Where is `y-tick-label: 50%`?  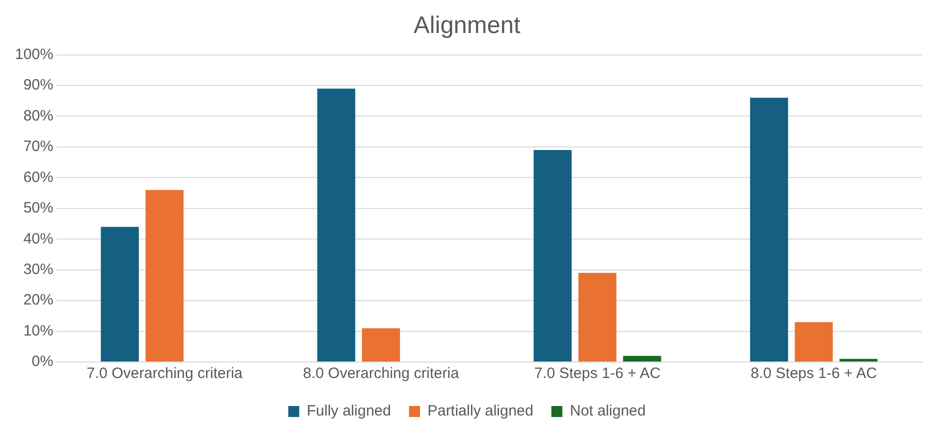
y-tick-label: 50% is located at coordinates (38, 208).